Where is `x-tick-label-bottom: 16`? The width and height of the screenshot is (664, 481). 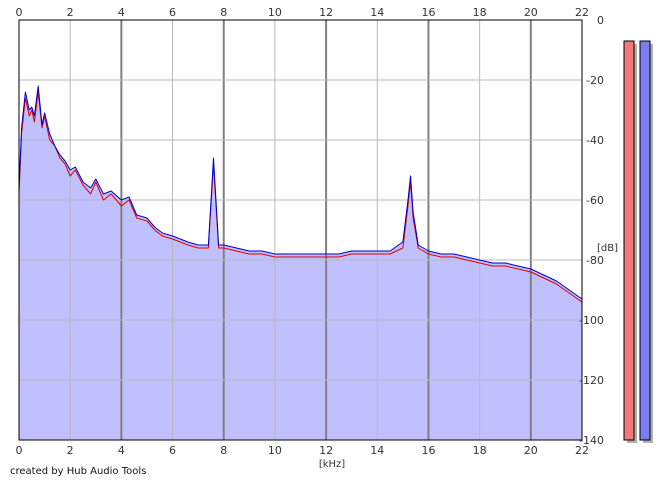 x-tick-label-bottom: 16 is located at coordinates (428, 450).